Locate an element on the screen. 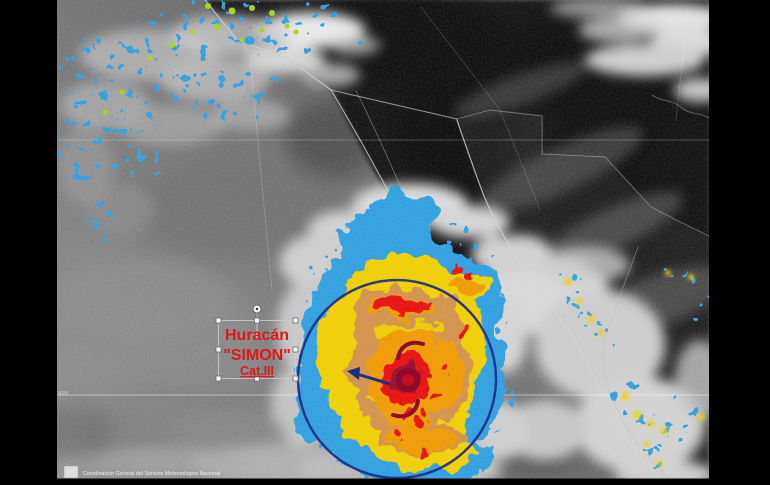  bottom-black-bar is located at coordinates (385, 481).